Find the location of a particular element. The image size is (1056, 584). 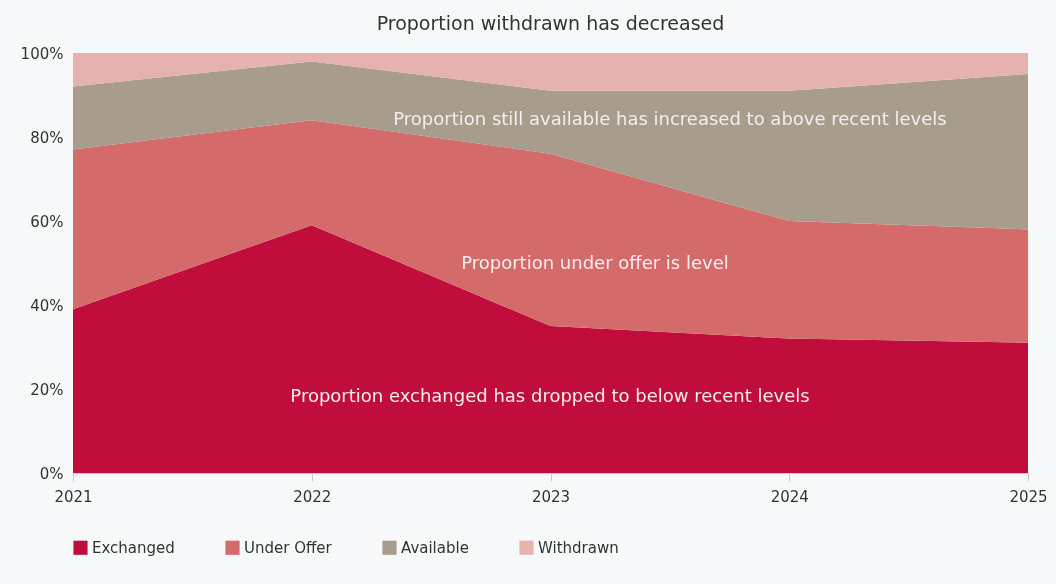

x-tick-label: 2022 is located at coordinates (312, 496).